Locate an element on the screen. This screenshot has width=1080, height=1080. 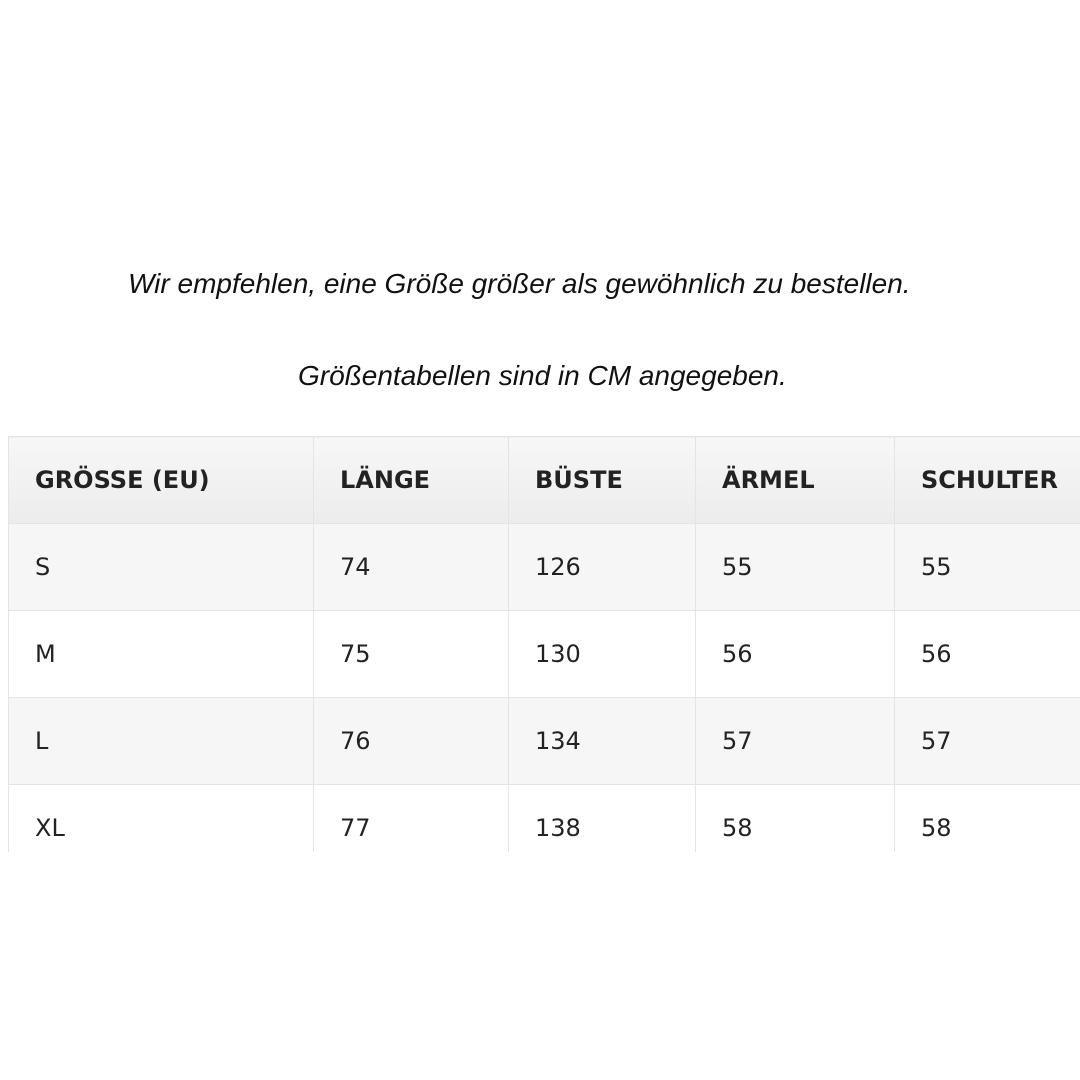
cell: M is located at coordinates (161, 654).